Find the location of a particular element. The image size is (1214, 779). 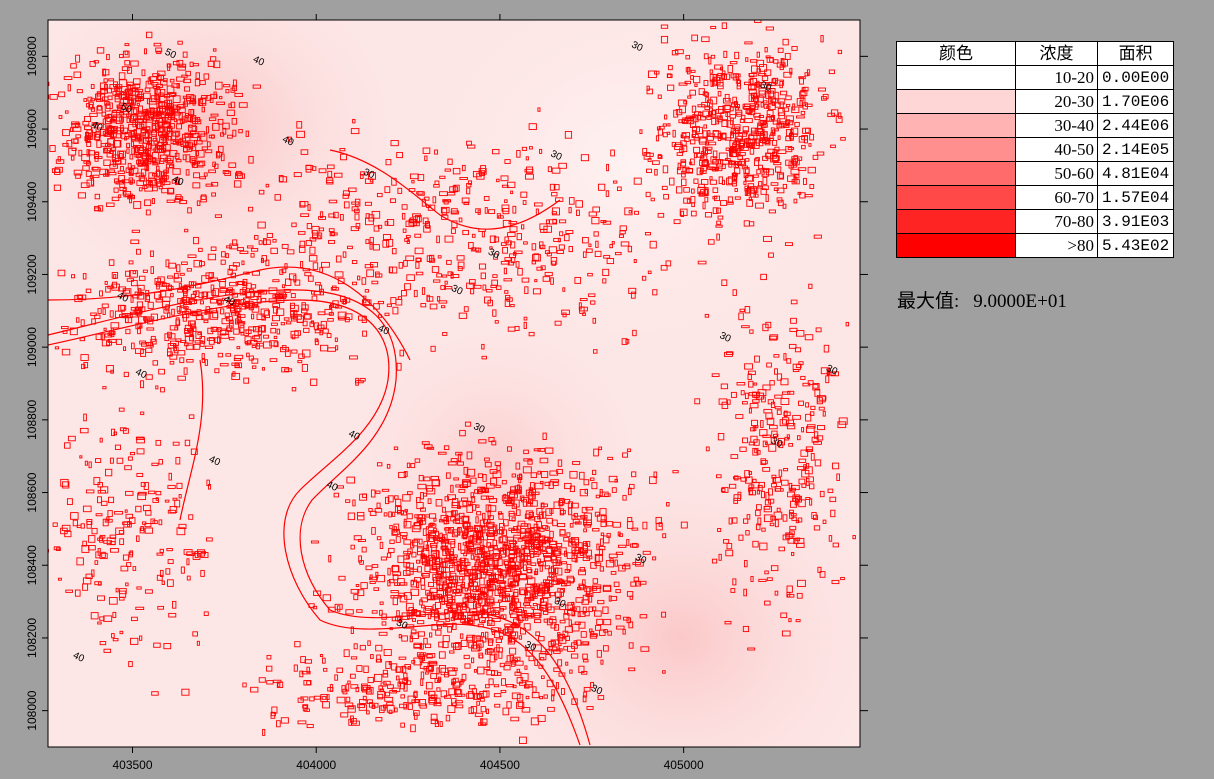

y-tick-label-9: 109800 is located at coordinates (32, 56).